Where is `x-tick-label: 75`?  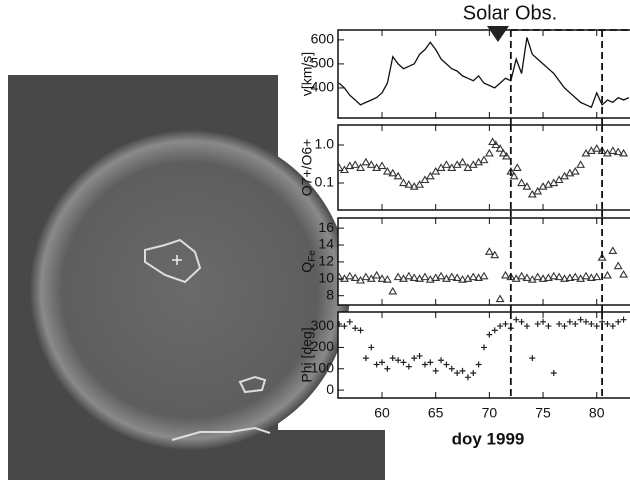 x-tick-label: 75 is located at coordinates (543, 413).